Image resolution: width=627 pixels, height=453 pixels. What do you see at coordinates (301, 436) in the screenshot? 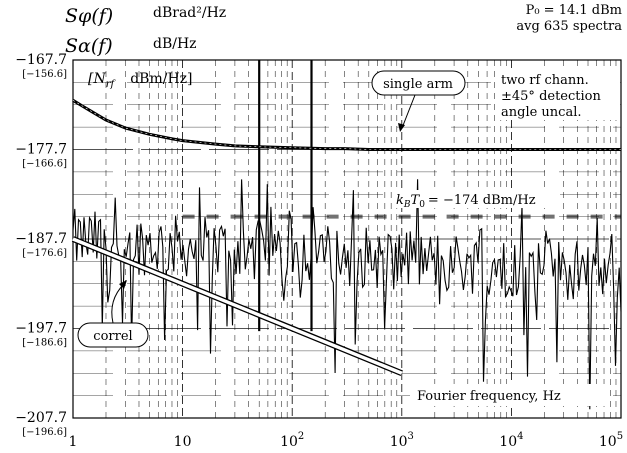
I see `x-tick-exponent: 2` at bounding box center [301, 436].